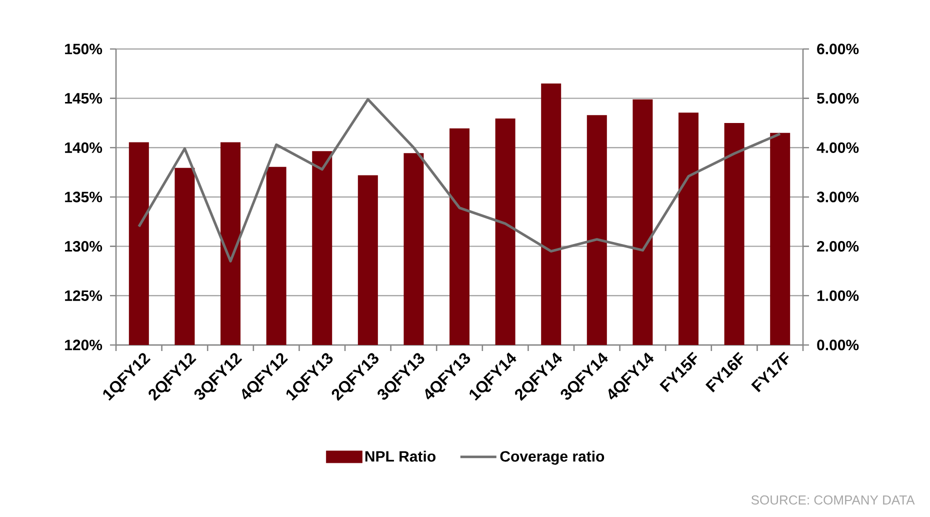 The height and width of the screenshot is (517, 930). I want to click on y-tick-label: 145%, so click(83, 98).